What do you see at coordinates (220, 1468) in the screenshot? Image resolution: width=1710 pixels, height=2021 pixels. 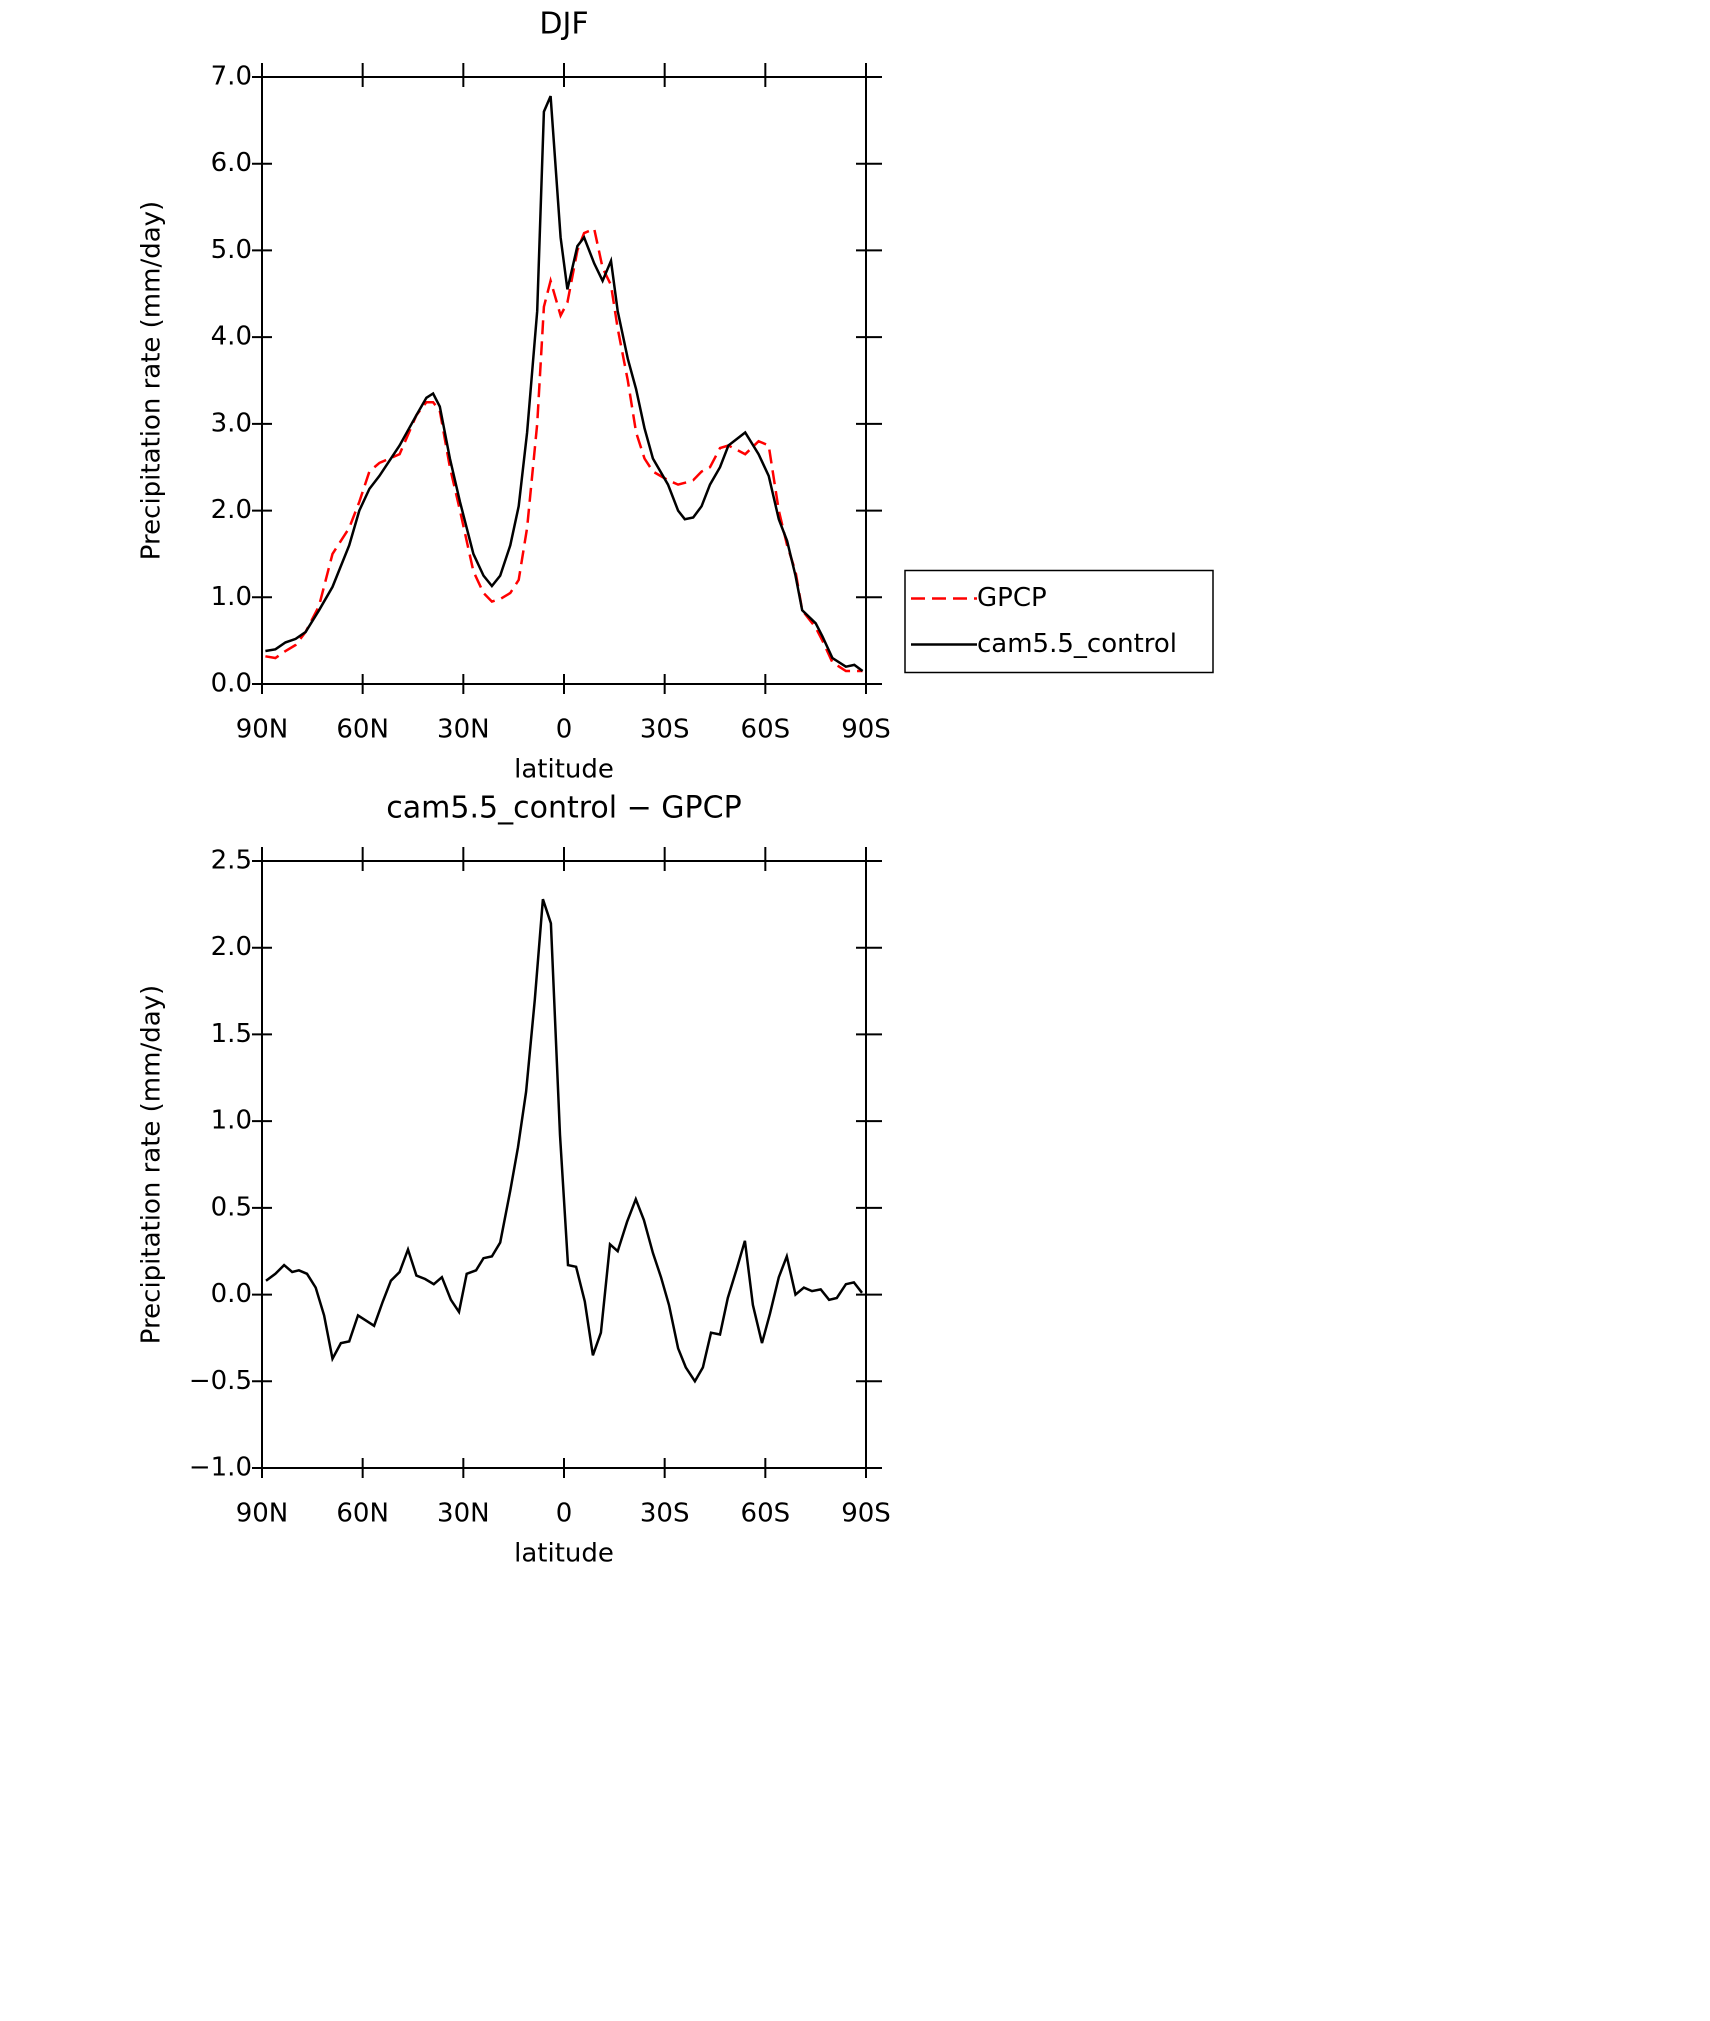 I see `y-tick-label: −1.0` at bounding box center [220, 1468].